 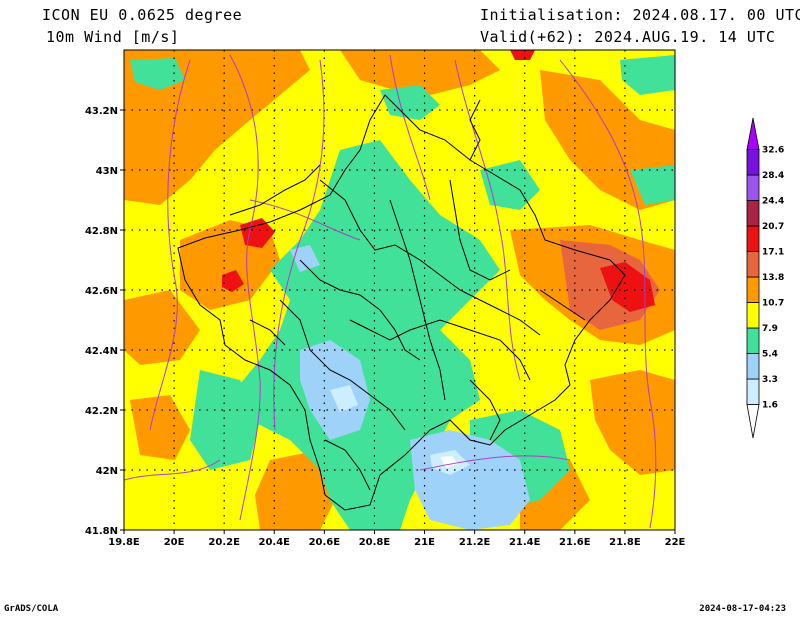 I want to click on lat-tick-label: 42N, so click(x=107, y=471).